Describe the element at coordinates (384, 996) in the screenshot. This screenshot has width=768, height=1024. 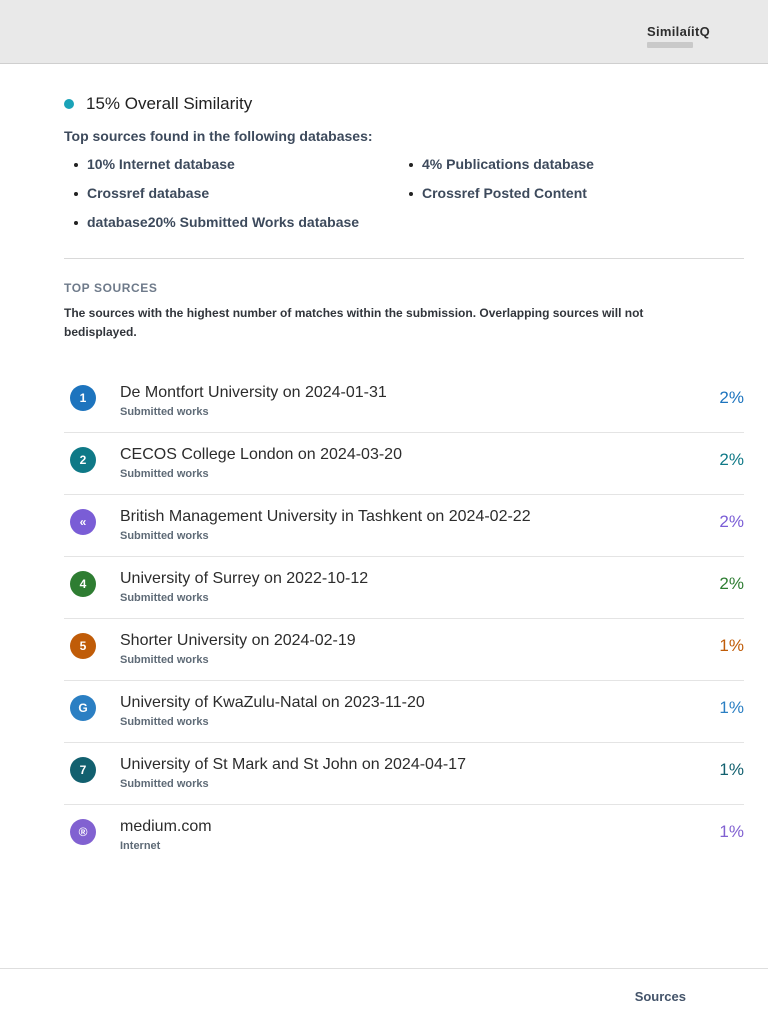
I see `footer-bar: Sources` at that location.